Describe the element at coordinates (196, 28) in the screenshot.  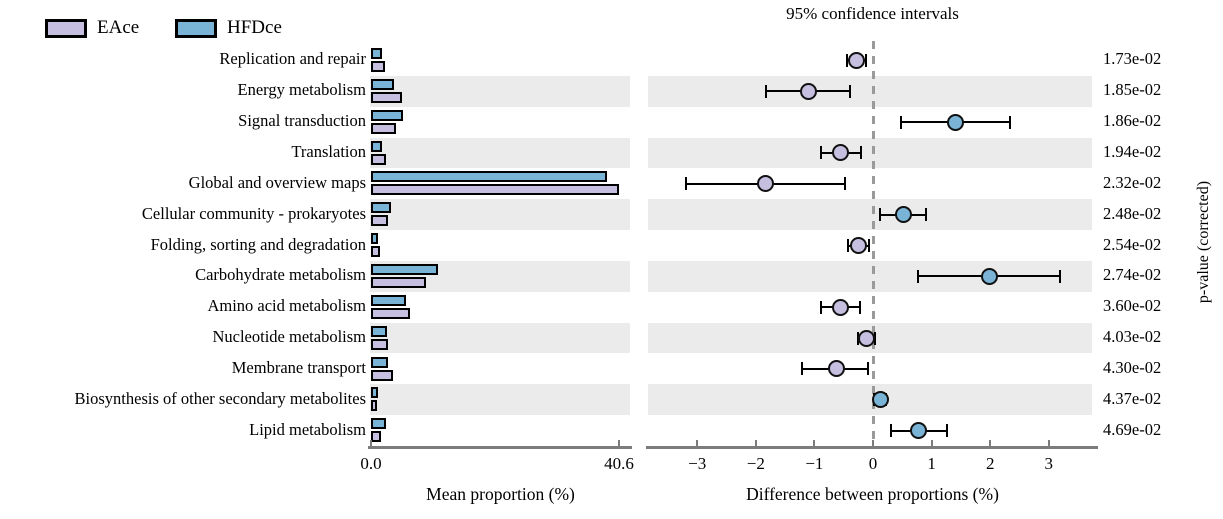
I see `legend-swatch-hfdce` at that location.